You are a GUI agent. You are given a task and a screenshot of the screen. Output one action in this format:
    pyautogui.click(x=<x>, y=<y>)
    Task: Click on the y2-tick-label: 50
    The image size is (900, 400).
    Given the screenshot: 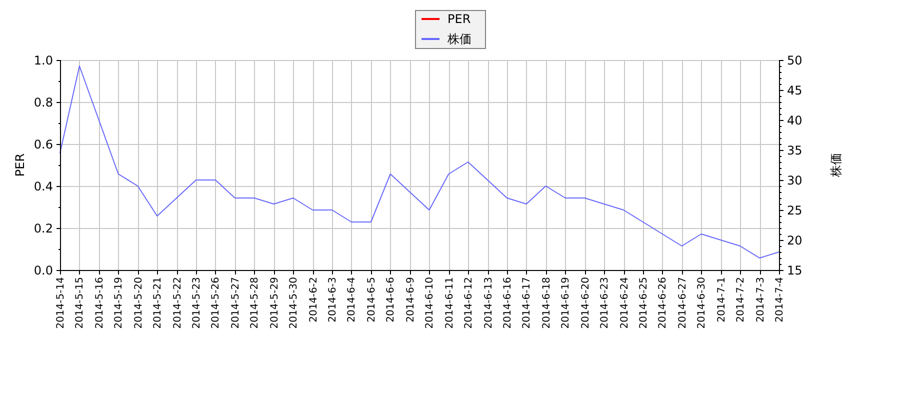 What is the action you would take?
    pyautogui.click(x=794, y=61)
    